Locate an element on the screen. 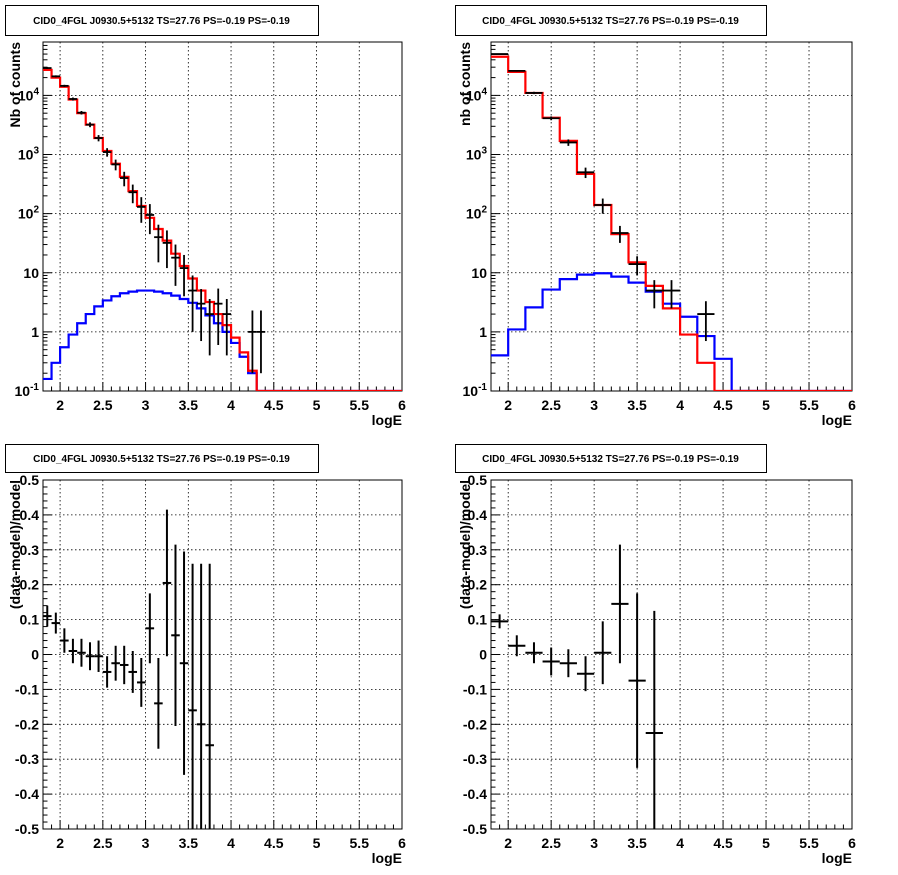  y-tick-label: -0.2 is located at coordinates (475, 724).